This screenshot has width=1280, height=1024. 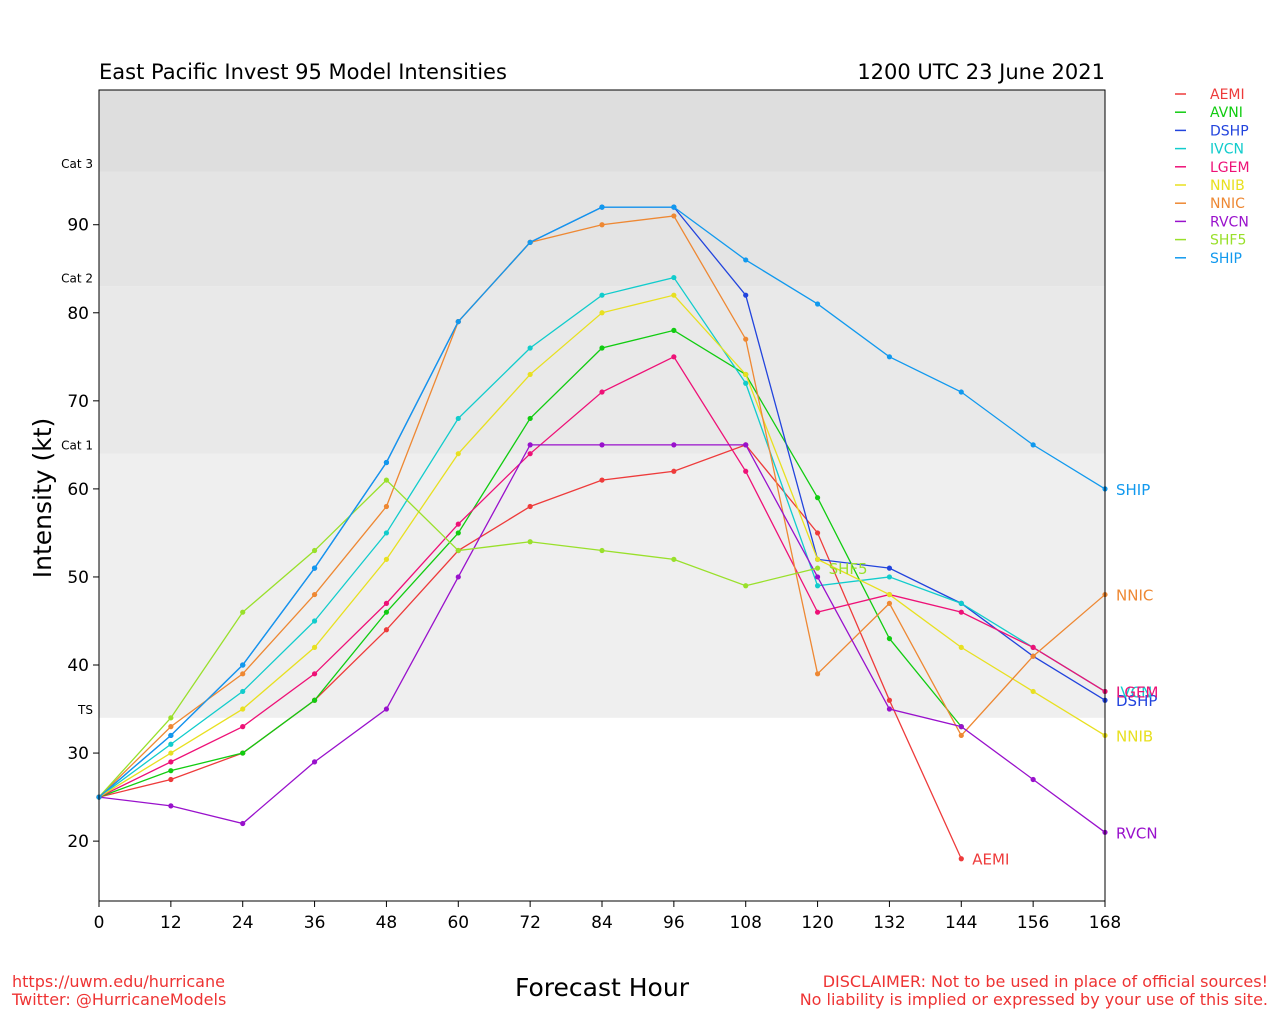 I want to click on end-label-lgem: LGEM, so click(x=1137, y=692).